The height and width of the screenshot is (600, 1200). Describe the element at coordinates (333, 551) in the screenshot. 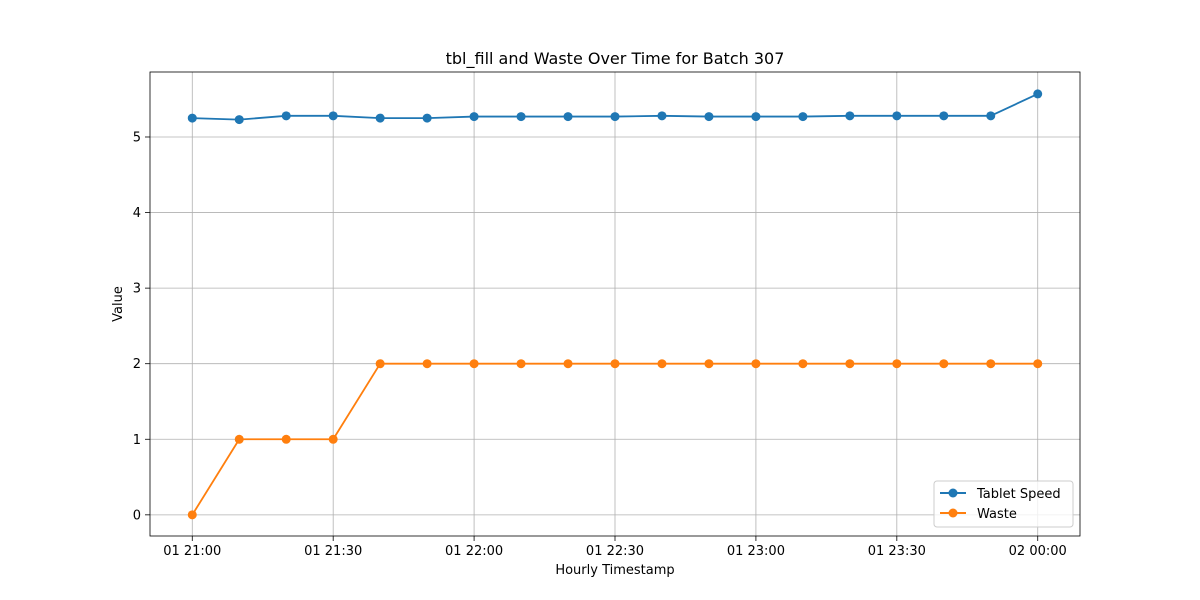

I see `x-tick-label: 01 21:30` at that location.